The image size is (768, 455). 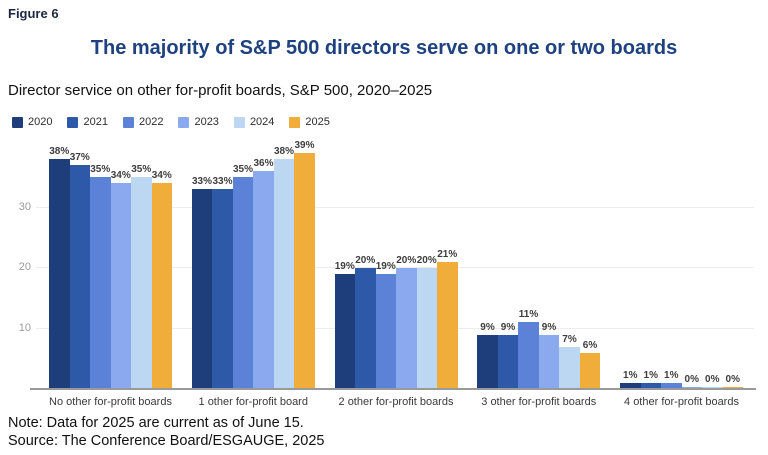 What do you see at coordinates (24, 267) in the screenshot?
I see `y-axis-tick-20: 20` at bounding box center [24, 267].